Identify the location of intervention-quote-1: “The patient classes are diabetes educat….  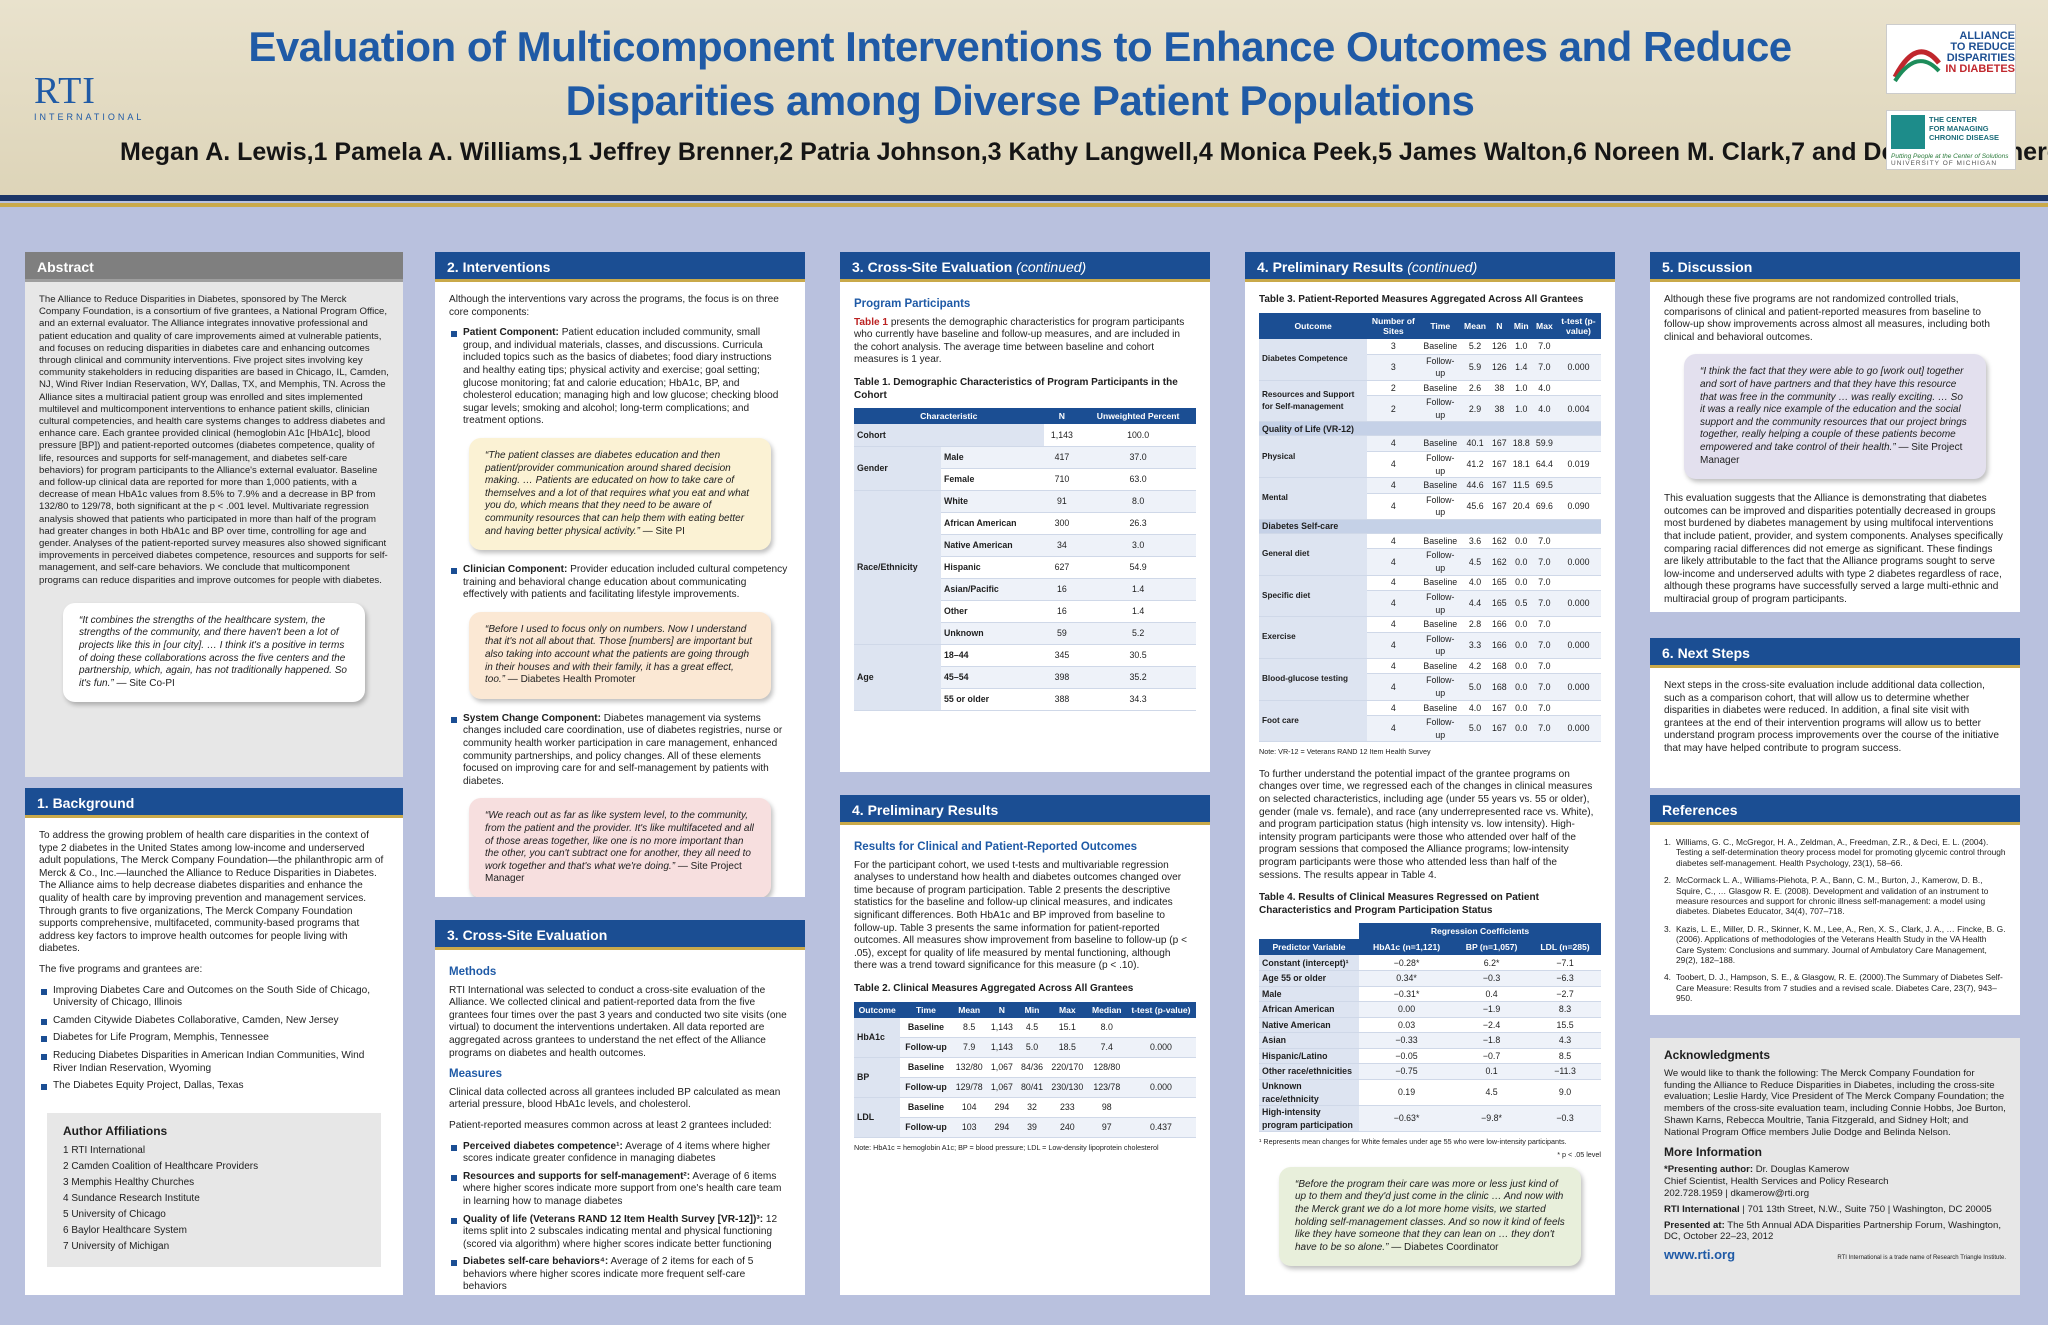
(620, 494).